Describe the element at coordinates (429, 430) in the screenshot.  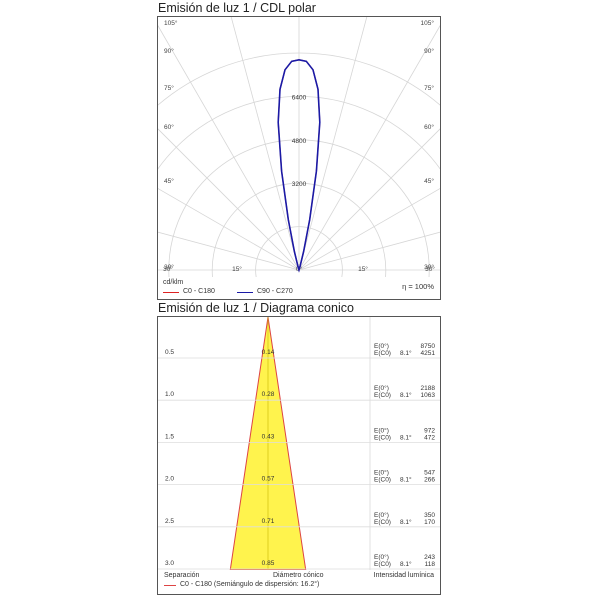
I see `e0-value: 972` at that location.